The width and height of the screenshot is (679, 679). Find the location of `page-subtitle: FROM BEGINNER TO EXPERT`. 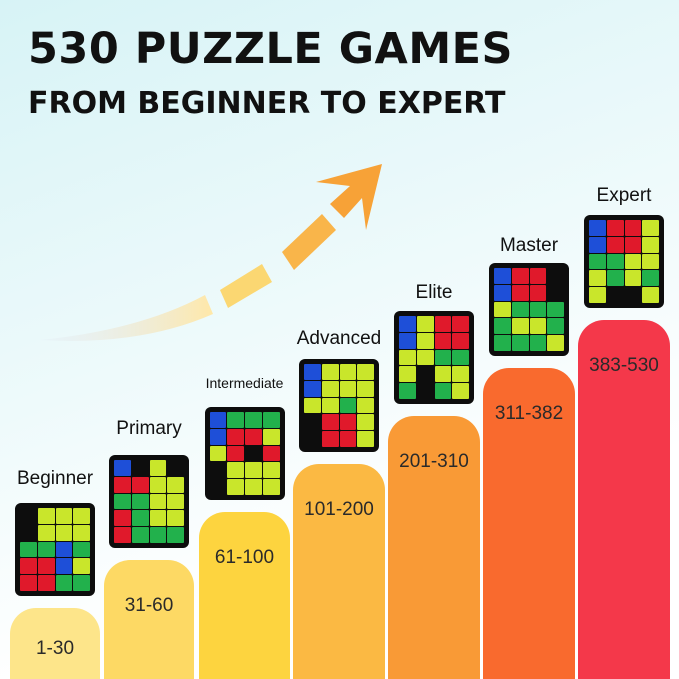

page-subtitle: FROM BEGINNER TO EXPERT is located at coordinates (267, 103).